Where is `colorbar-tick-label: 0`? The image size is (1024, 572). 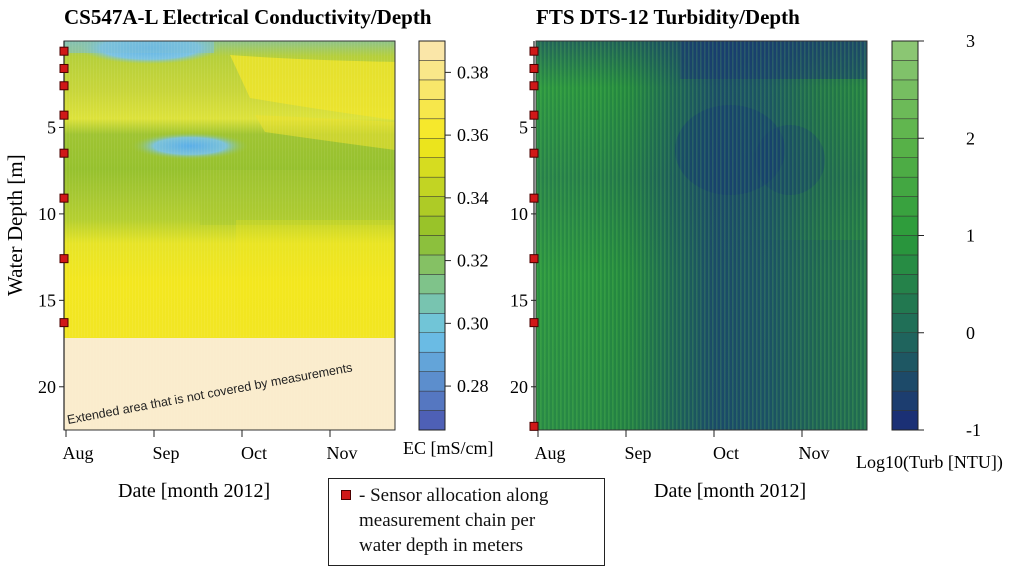 colorbar-tick-label: 0 is located at coordinates (970, 333).